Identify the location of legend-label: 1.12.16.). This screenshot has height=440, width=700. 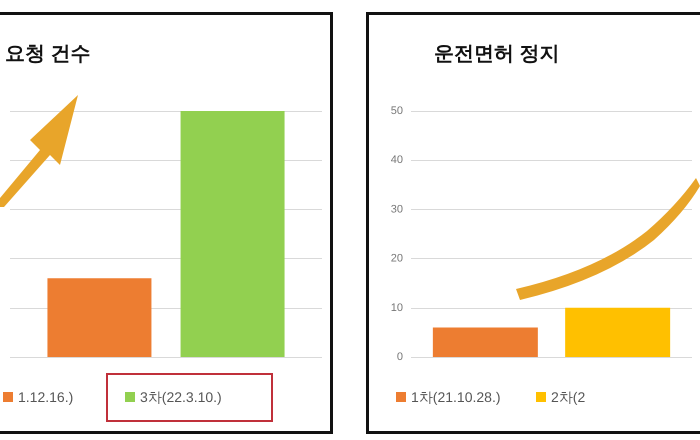
(46, 397).